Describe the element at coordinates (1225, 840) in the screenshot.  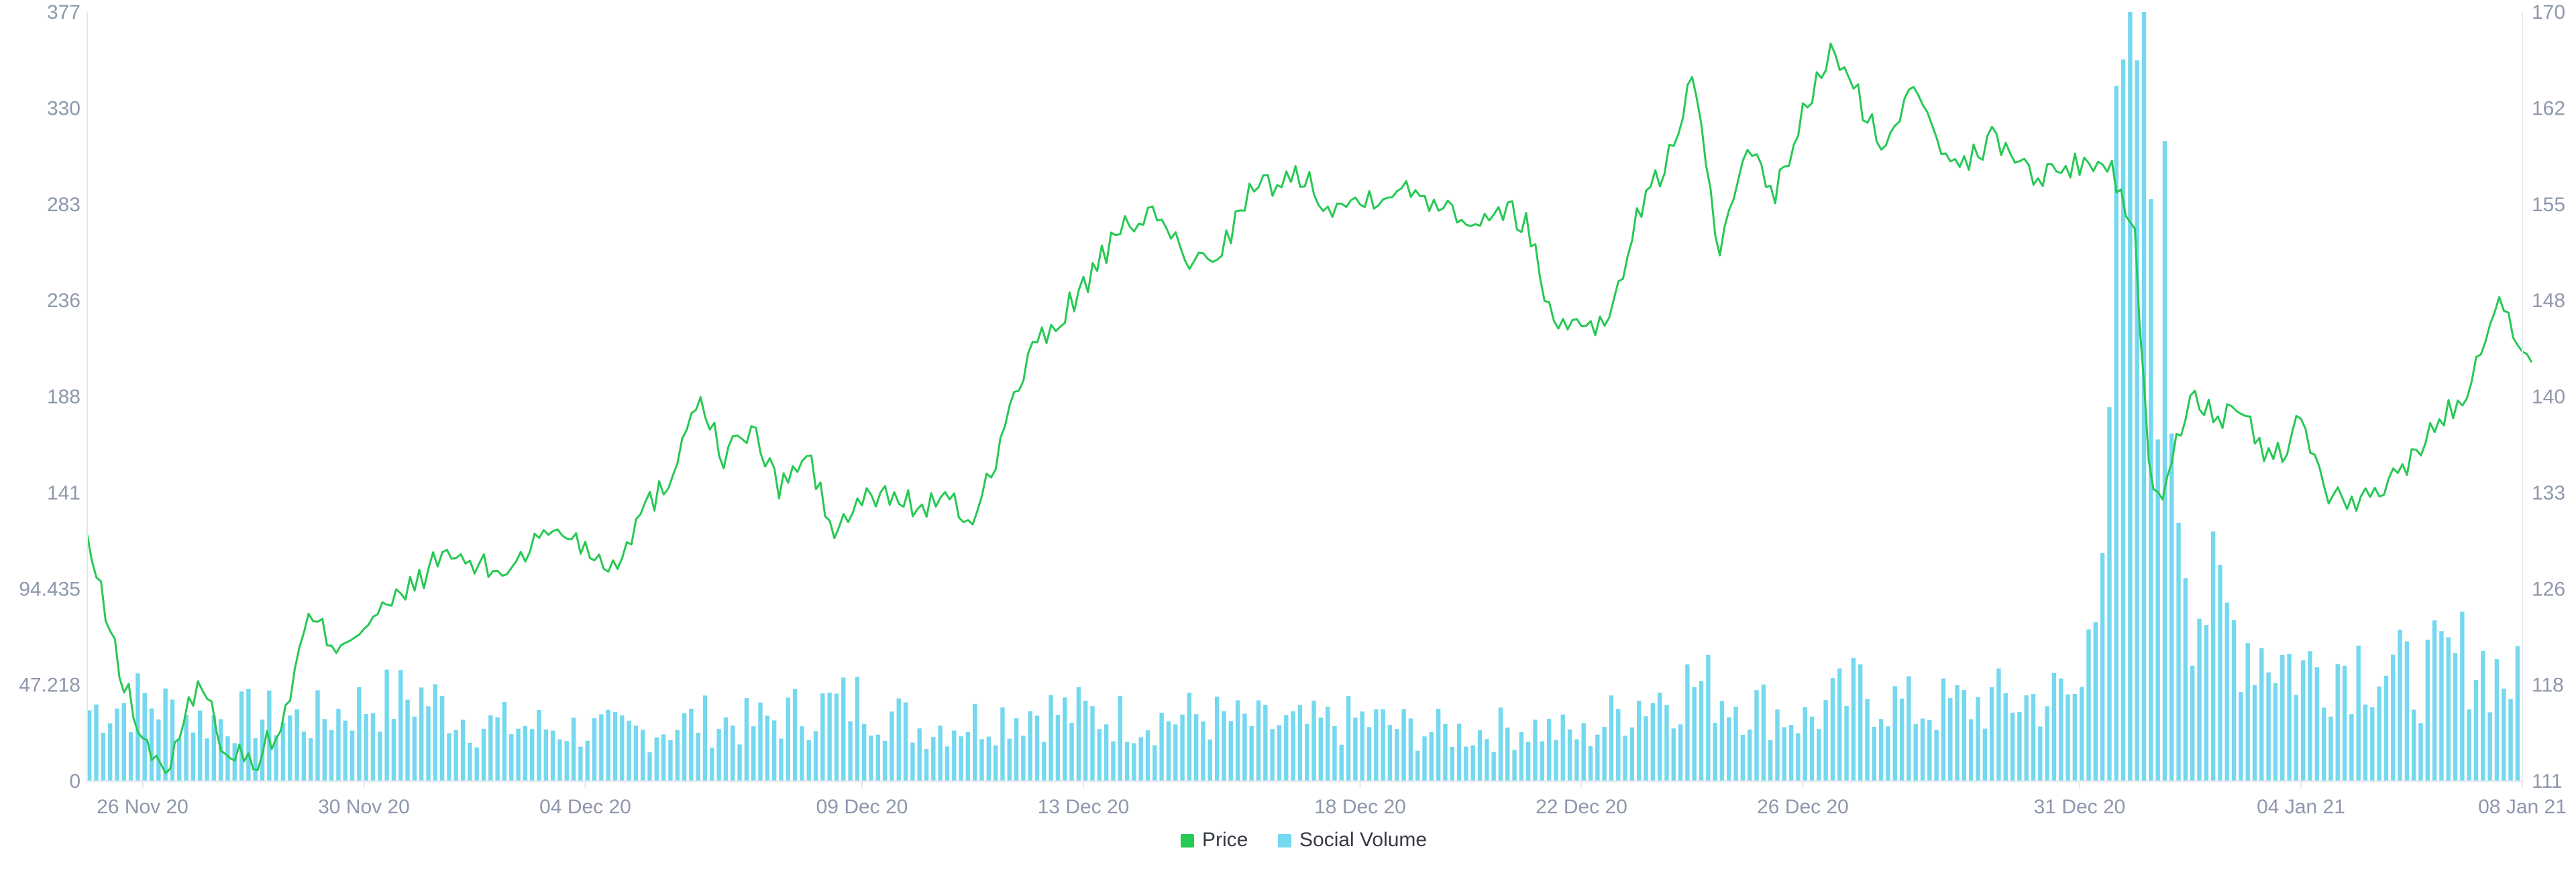
I see `legend-label-price: Price` at that location.